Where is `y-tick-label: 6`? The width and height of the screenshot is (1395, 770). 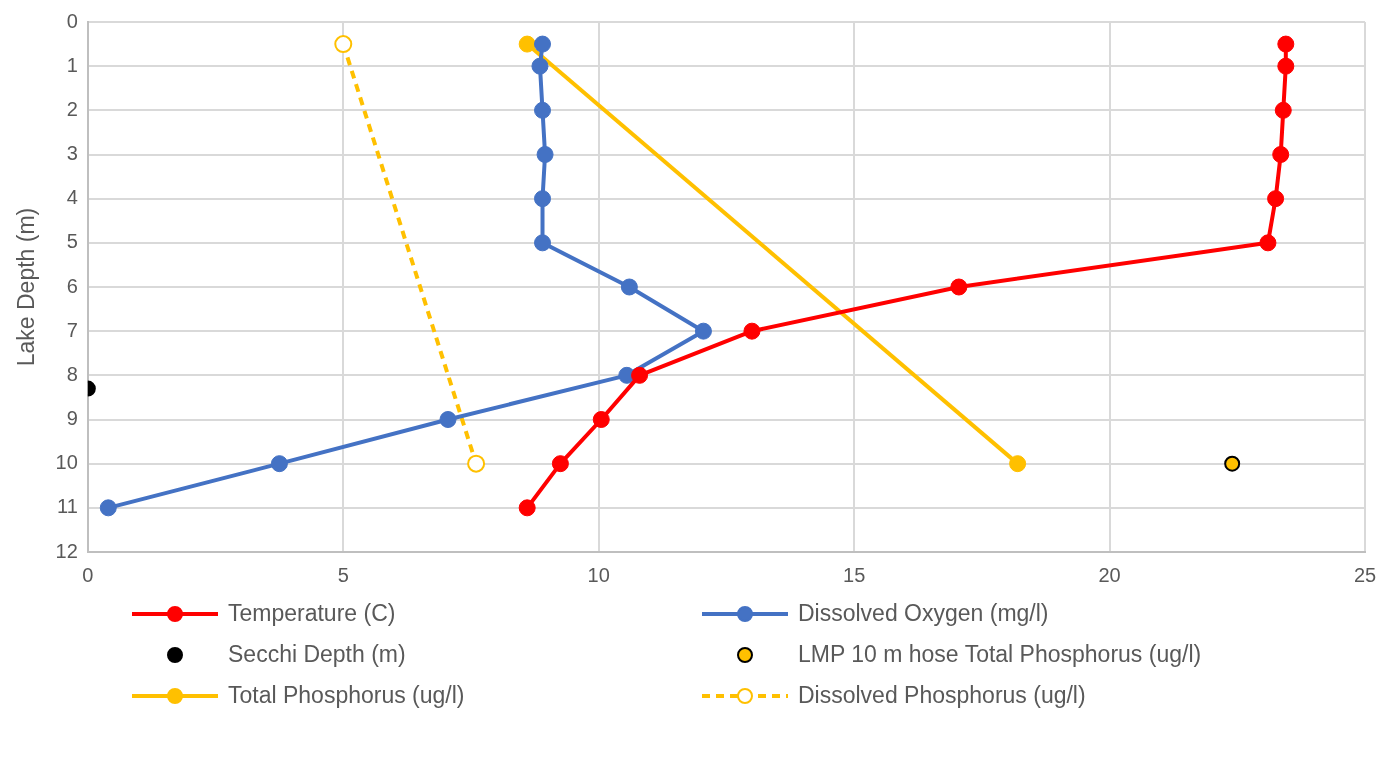
y-tick-label: 6 is located at coordinates (72, 285).